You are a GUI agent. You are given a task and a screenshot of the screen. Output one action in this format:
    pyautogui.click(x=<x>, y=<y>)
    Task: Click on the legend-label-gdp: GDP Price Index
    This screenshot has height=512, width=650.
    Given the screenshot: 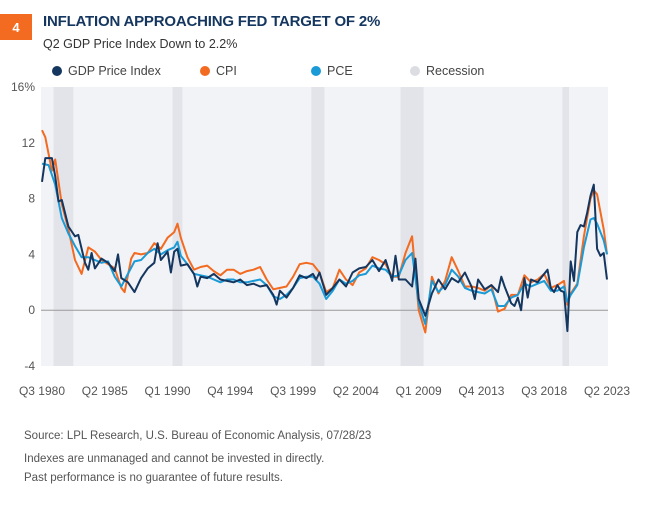 What is the action you would take?
    pyautogui.click(x=114, y=71)
    